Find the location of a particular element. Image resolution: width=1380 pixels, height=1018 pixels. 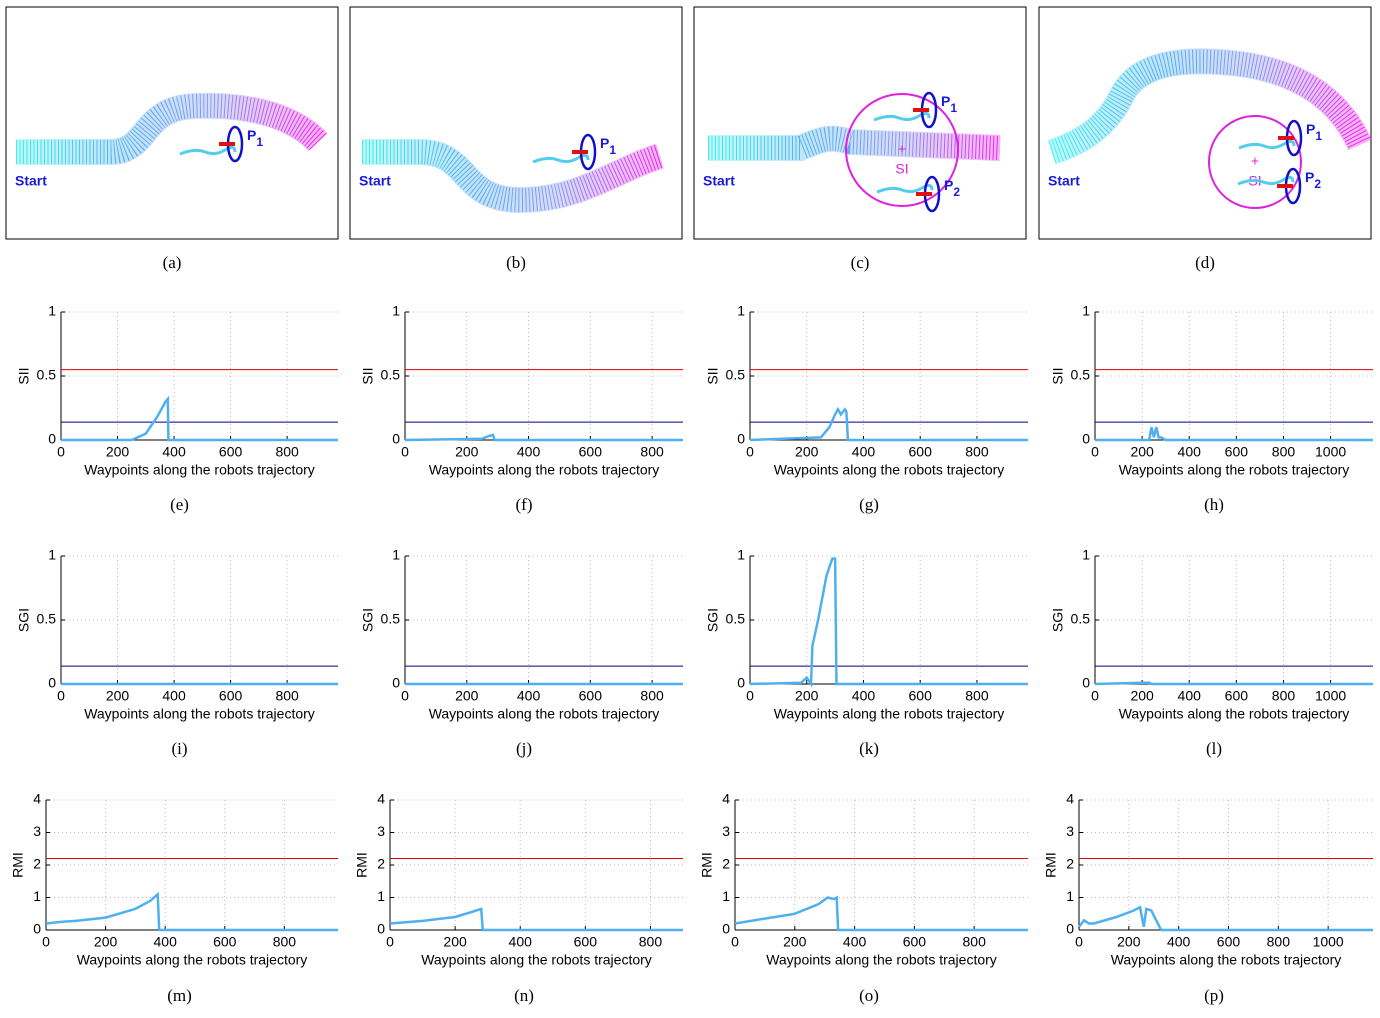

si-label: SI is located at coordinates (901, 169).